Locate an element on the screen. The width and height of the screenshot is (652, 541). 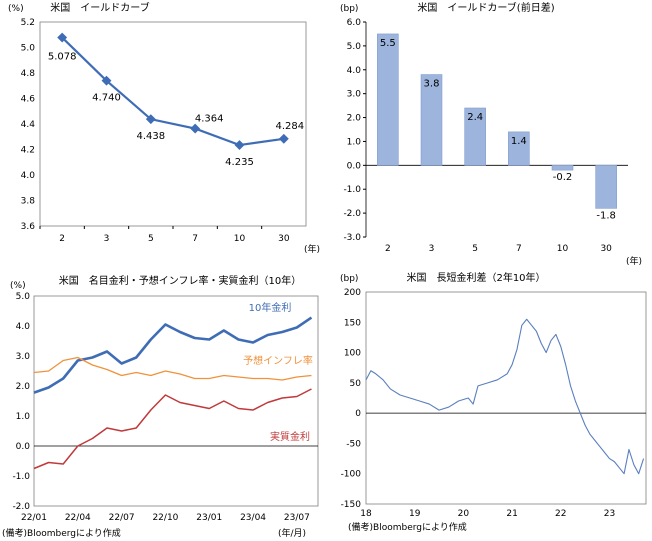
series-label: 10年金利 is located at coordinates (270, 307).